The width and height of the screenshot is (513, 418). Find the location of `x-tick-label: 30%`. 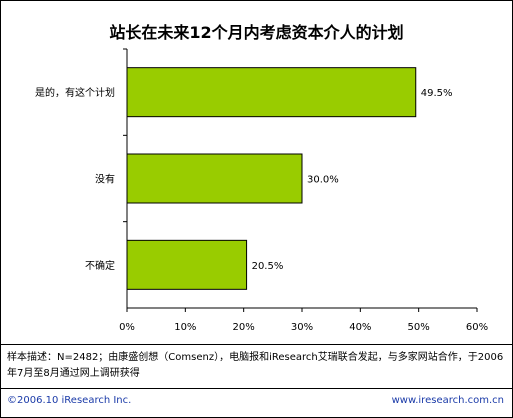

x-tick-label: 30% is located at coordinates (302, 327).